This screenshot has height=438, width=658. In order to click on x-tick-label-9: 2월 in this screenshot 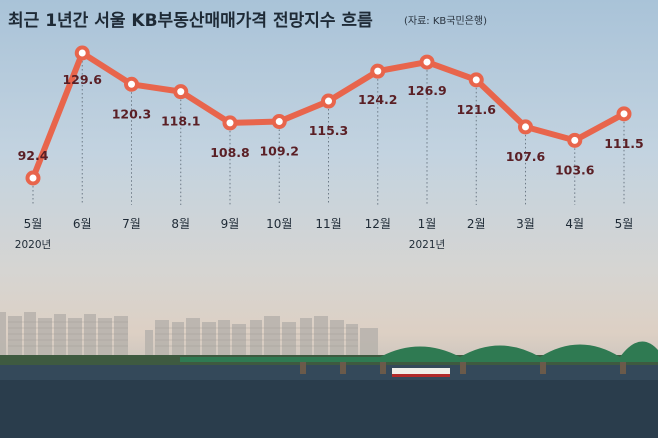, I will do `click(476, 224)`.